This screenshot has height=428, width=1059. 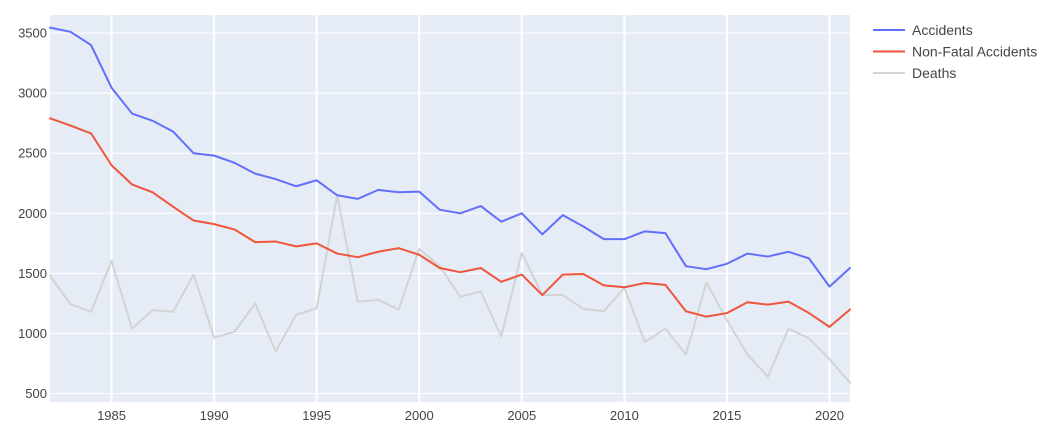 What do you see at coordinates (32, 33) in the screenshot?
I see `y-tick-label: 3500` at bounding box center [32, 33].